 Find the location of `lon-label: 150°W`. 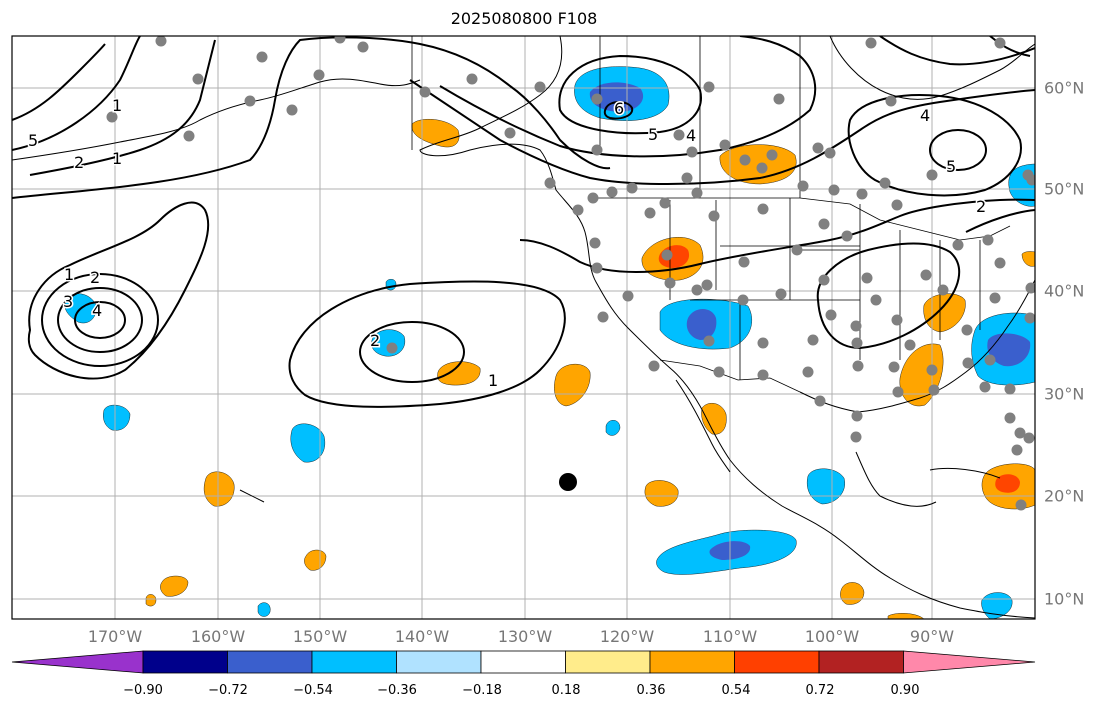

lon-label: 150°W is located at coordinates (320, 636).